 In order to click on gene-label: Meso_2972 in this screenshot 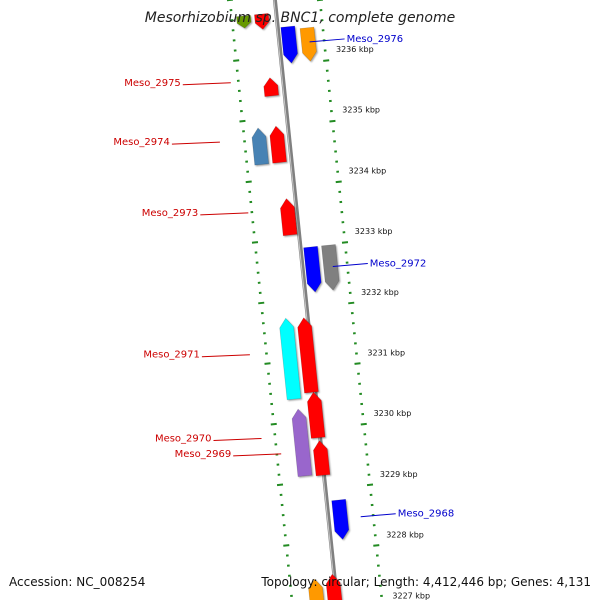, I will do `click(398, 264)`.